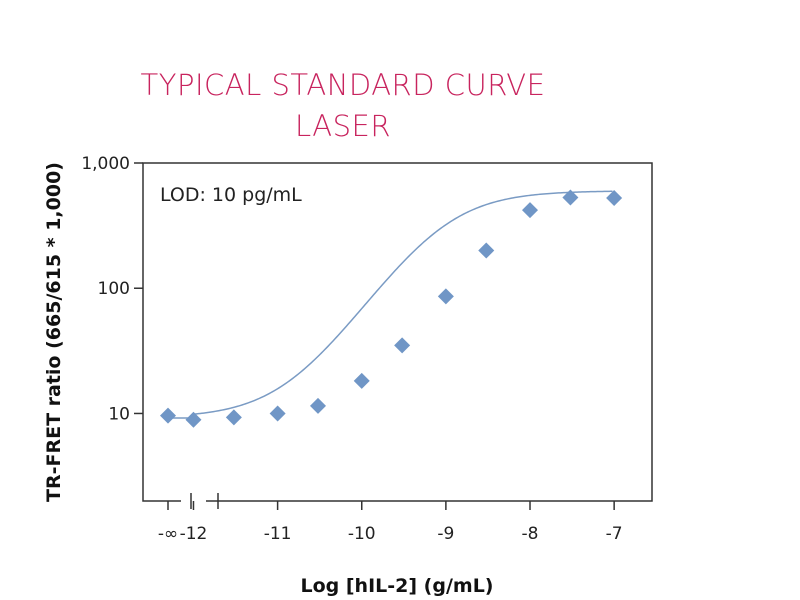 This screenshot has width=800, height=600. I want to click on x-tick-label: -∞, so click(168, 534).